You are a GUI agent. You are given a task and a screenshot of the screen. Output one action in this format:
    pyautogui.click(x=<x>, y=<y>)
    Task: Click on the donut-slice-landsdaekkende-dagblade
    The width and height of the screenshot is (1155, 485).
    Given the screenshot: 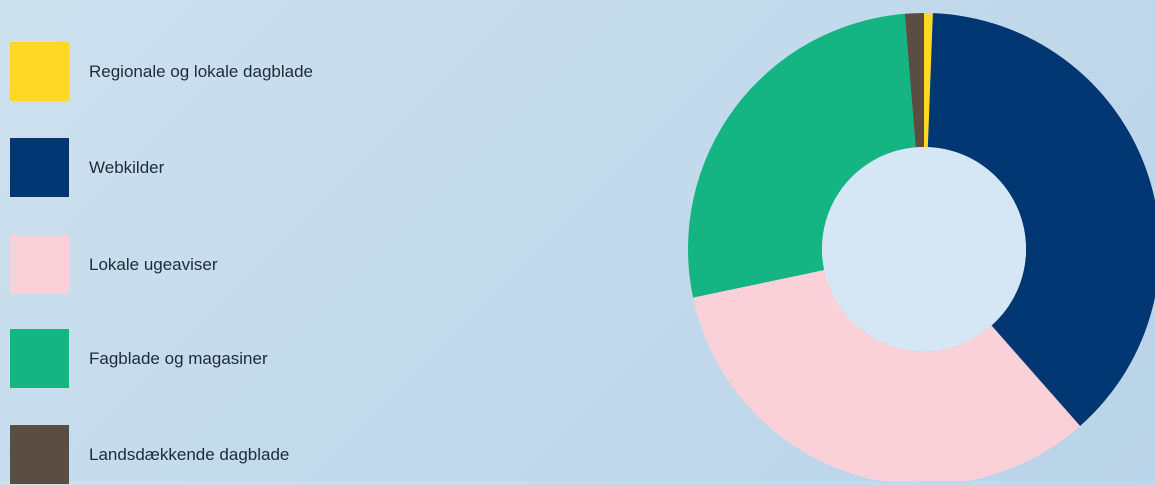 What is the action you would take?
    pyautogui.click(x=914, y=80)
    